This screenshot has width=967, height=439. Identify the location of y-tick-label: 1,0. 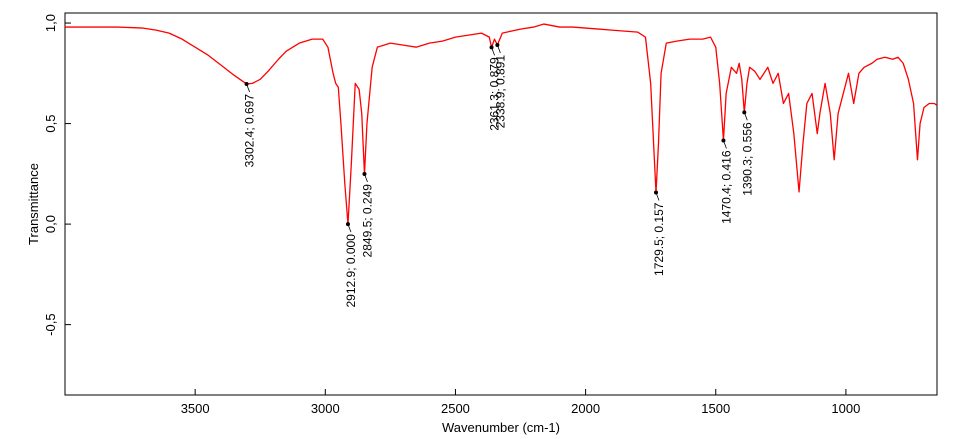
(50, 23).